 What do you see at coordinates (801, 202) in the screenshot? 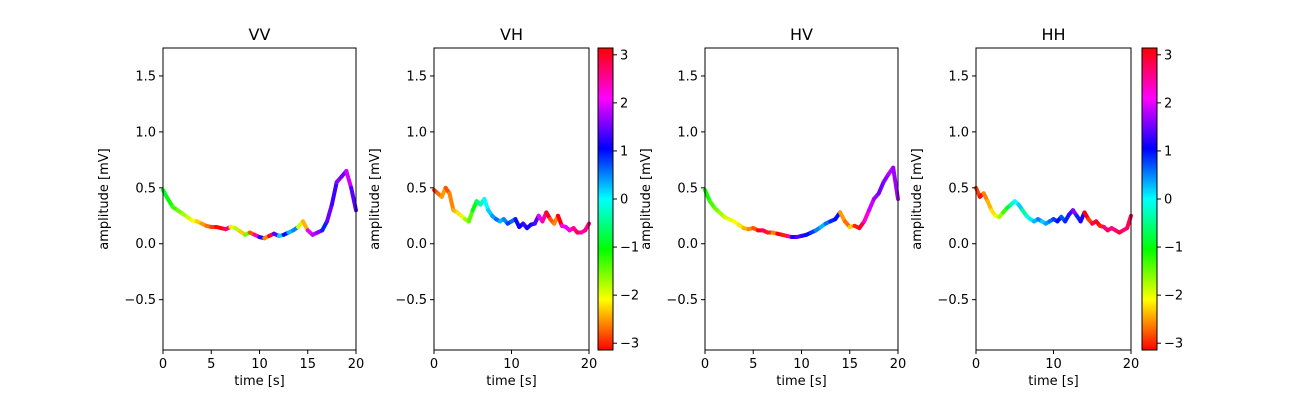
I see `trace-hv` at bounding box center [801, 202].